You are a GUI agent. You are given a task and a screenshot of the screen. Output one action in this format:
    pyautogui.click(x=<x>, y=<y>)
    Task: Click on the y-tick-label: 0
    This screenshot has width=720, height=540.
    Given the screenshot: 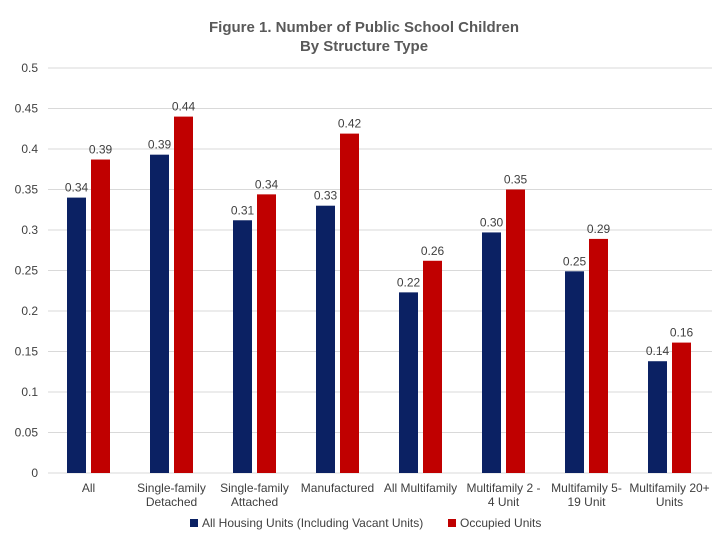 What is the action you would take?
    pyautogui.click(x=34, y=473)
    